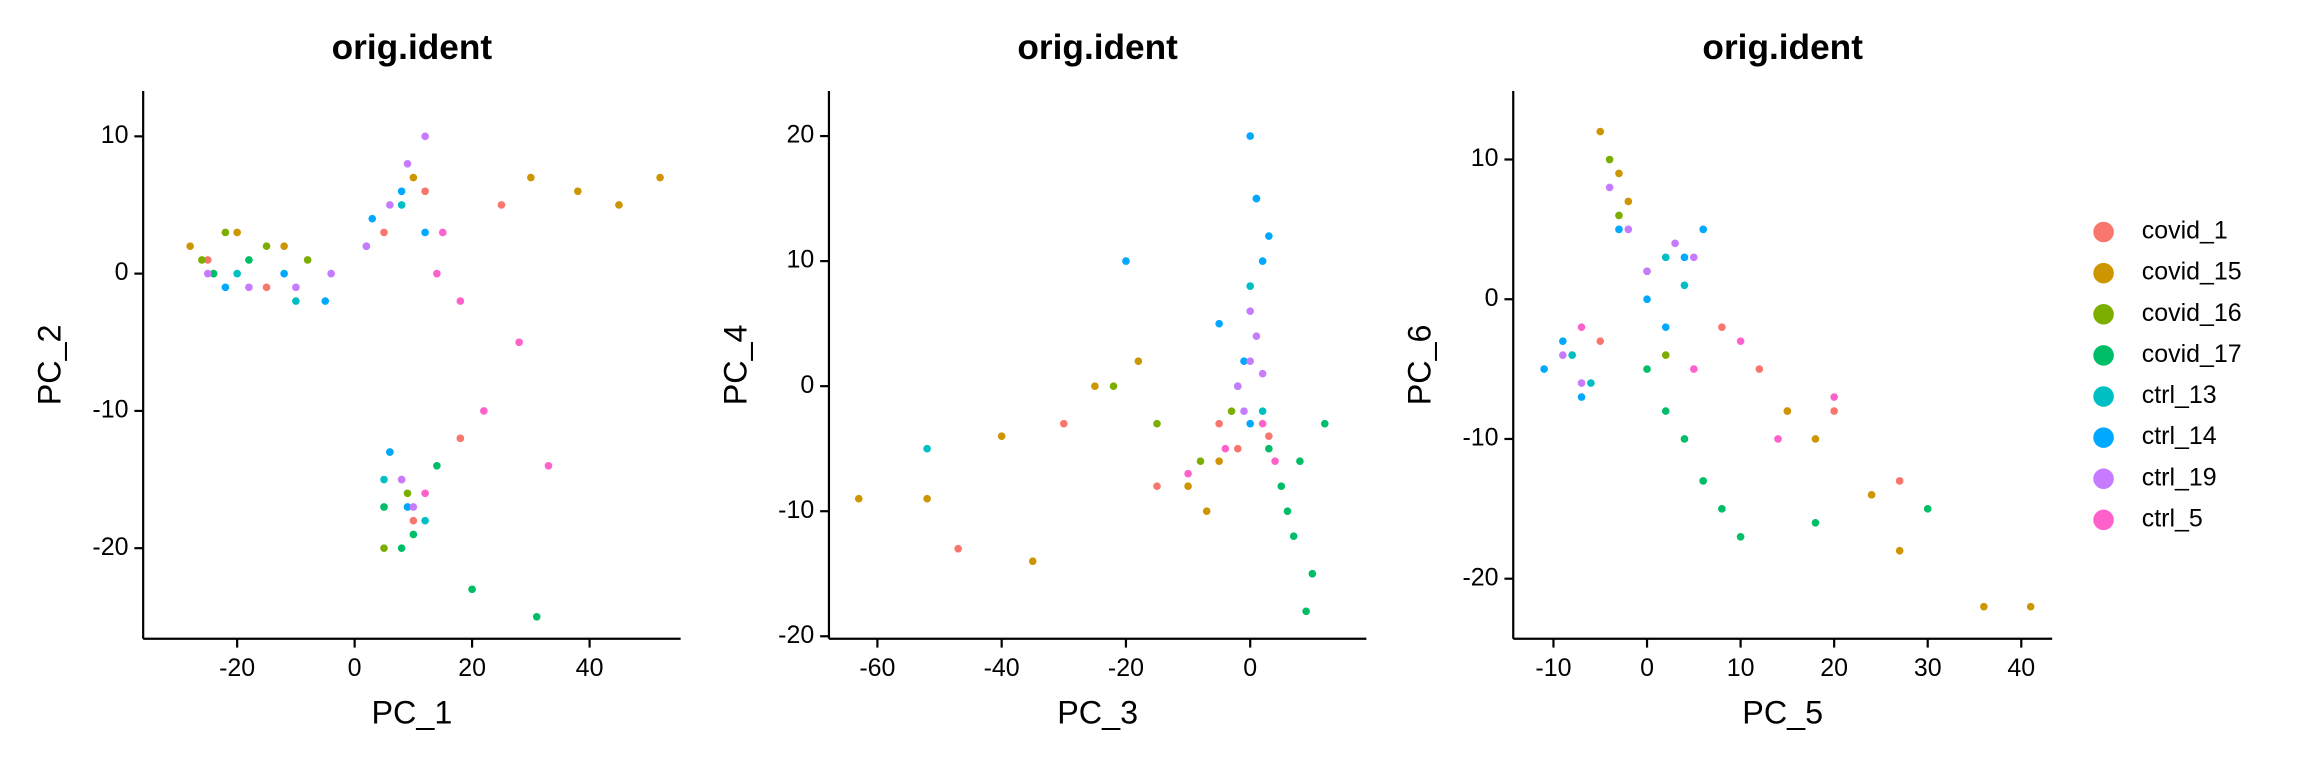  I want to click on x-tick-label: -10, so click(1553, 668).